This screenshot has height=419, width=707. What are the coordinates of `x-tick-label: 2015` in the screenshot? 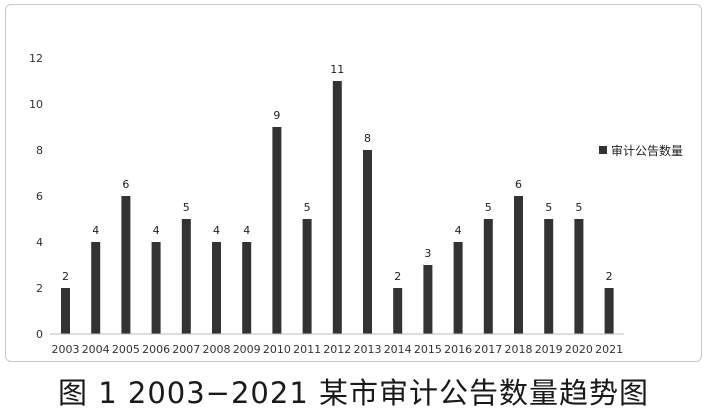 It's located at (428, 349).